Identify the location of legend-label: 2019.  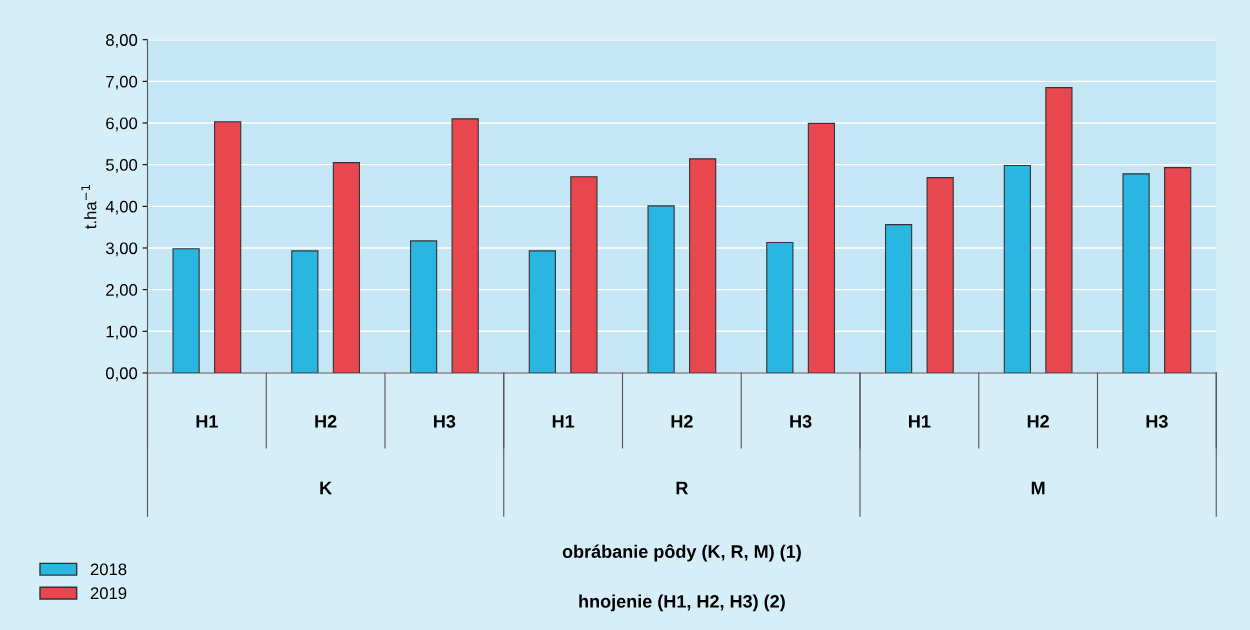
(108, 593).